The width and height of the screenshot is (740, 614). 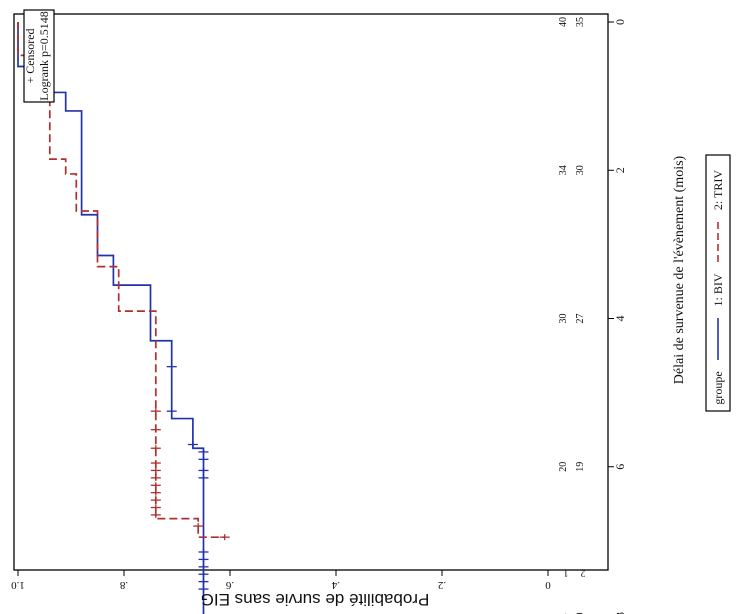 What do you see at coordinates (583, 572) in the screenshot?
I see `risk-row-label: 2` at bounding box center [583, 572].